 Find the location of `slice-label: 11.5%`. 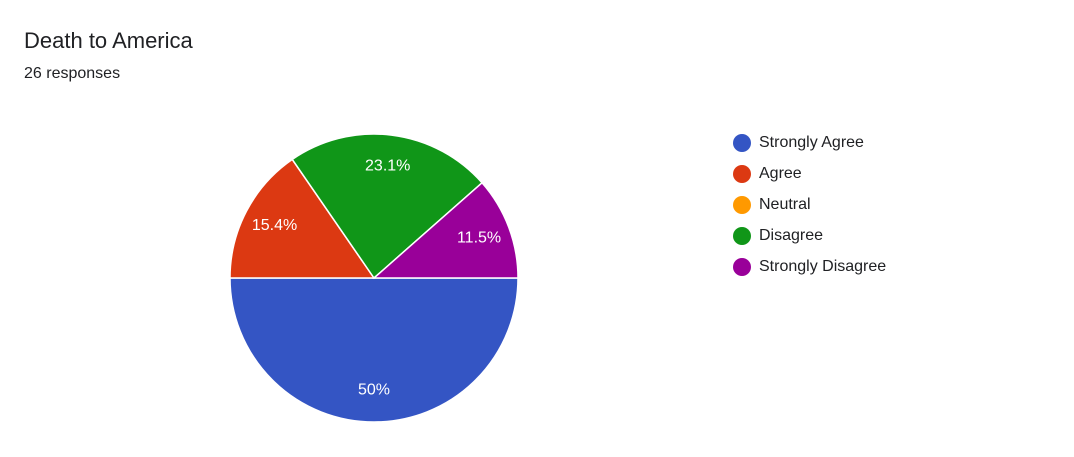

slice-label: 11.5% is located at coordinates (479, 238).